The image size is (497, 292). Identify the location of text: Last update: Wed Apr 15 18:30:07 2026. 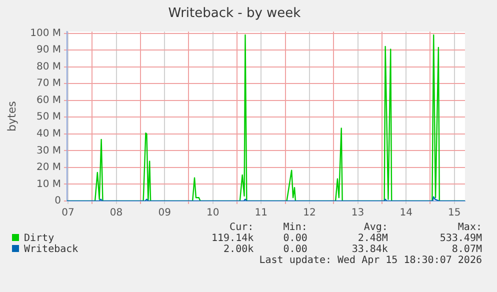
(370, 260).